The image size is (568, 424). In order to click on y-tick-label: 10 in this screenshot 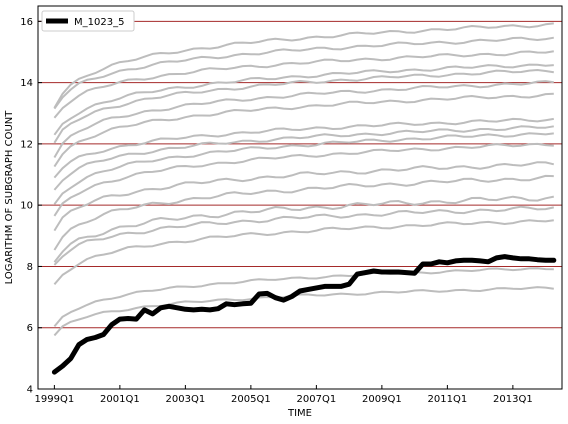, I will do `click(26, 206)`.